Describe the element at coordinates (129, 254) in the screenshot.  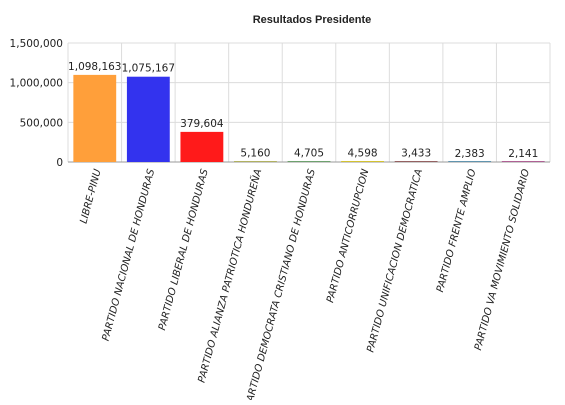
I see `category-label: PARTIDO NACIONAL DE HONDURAS` at that location.